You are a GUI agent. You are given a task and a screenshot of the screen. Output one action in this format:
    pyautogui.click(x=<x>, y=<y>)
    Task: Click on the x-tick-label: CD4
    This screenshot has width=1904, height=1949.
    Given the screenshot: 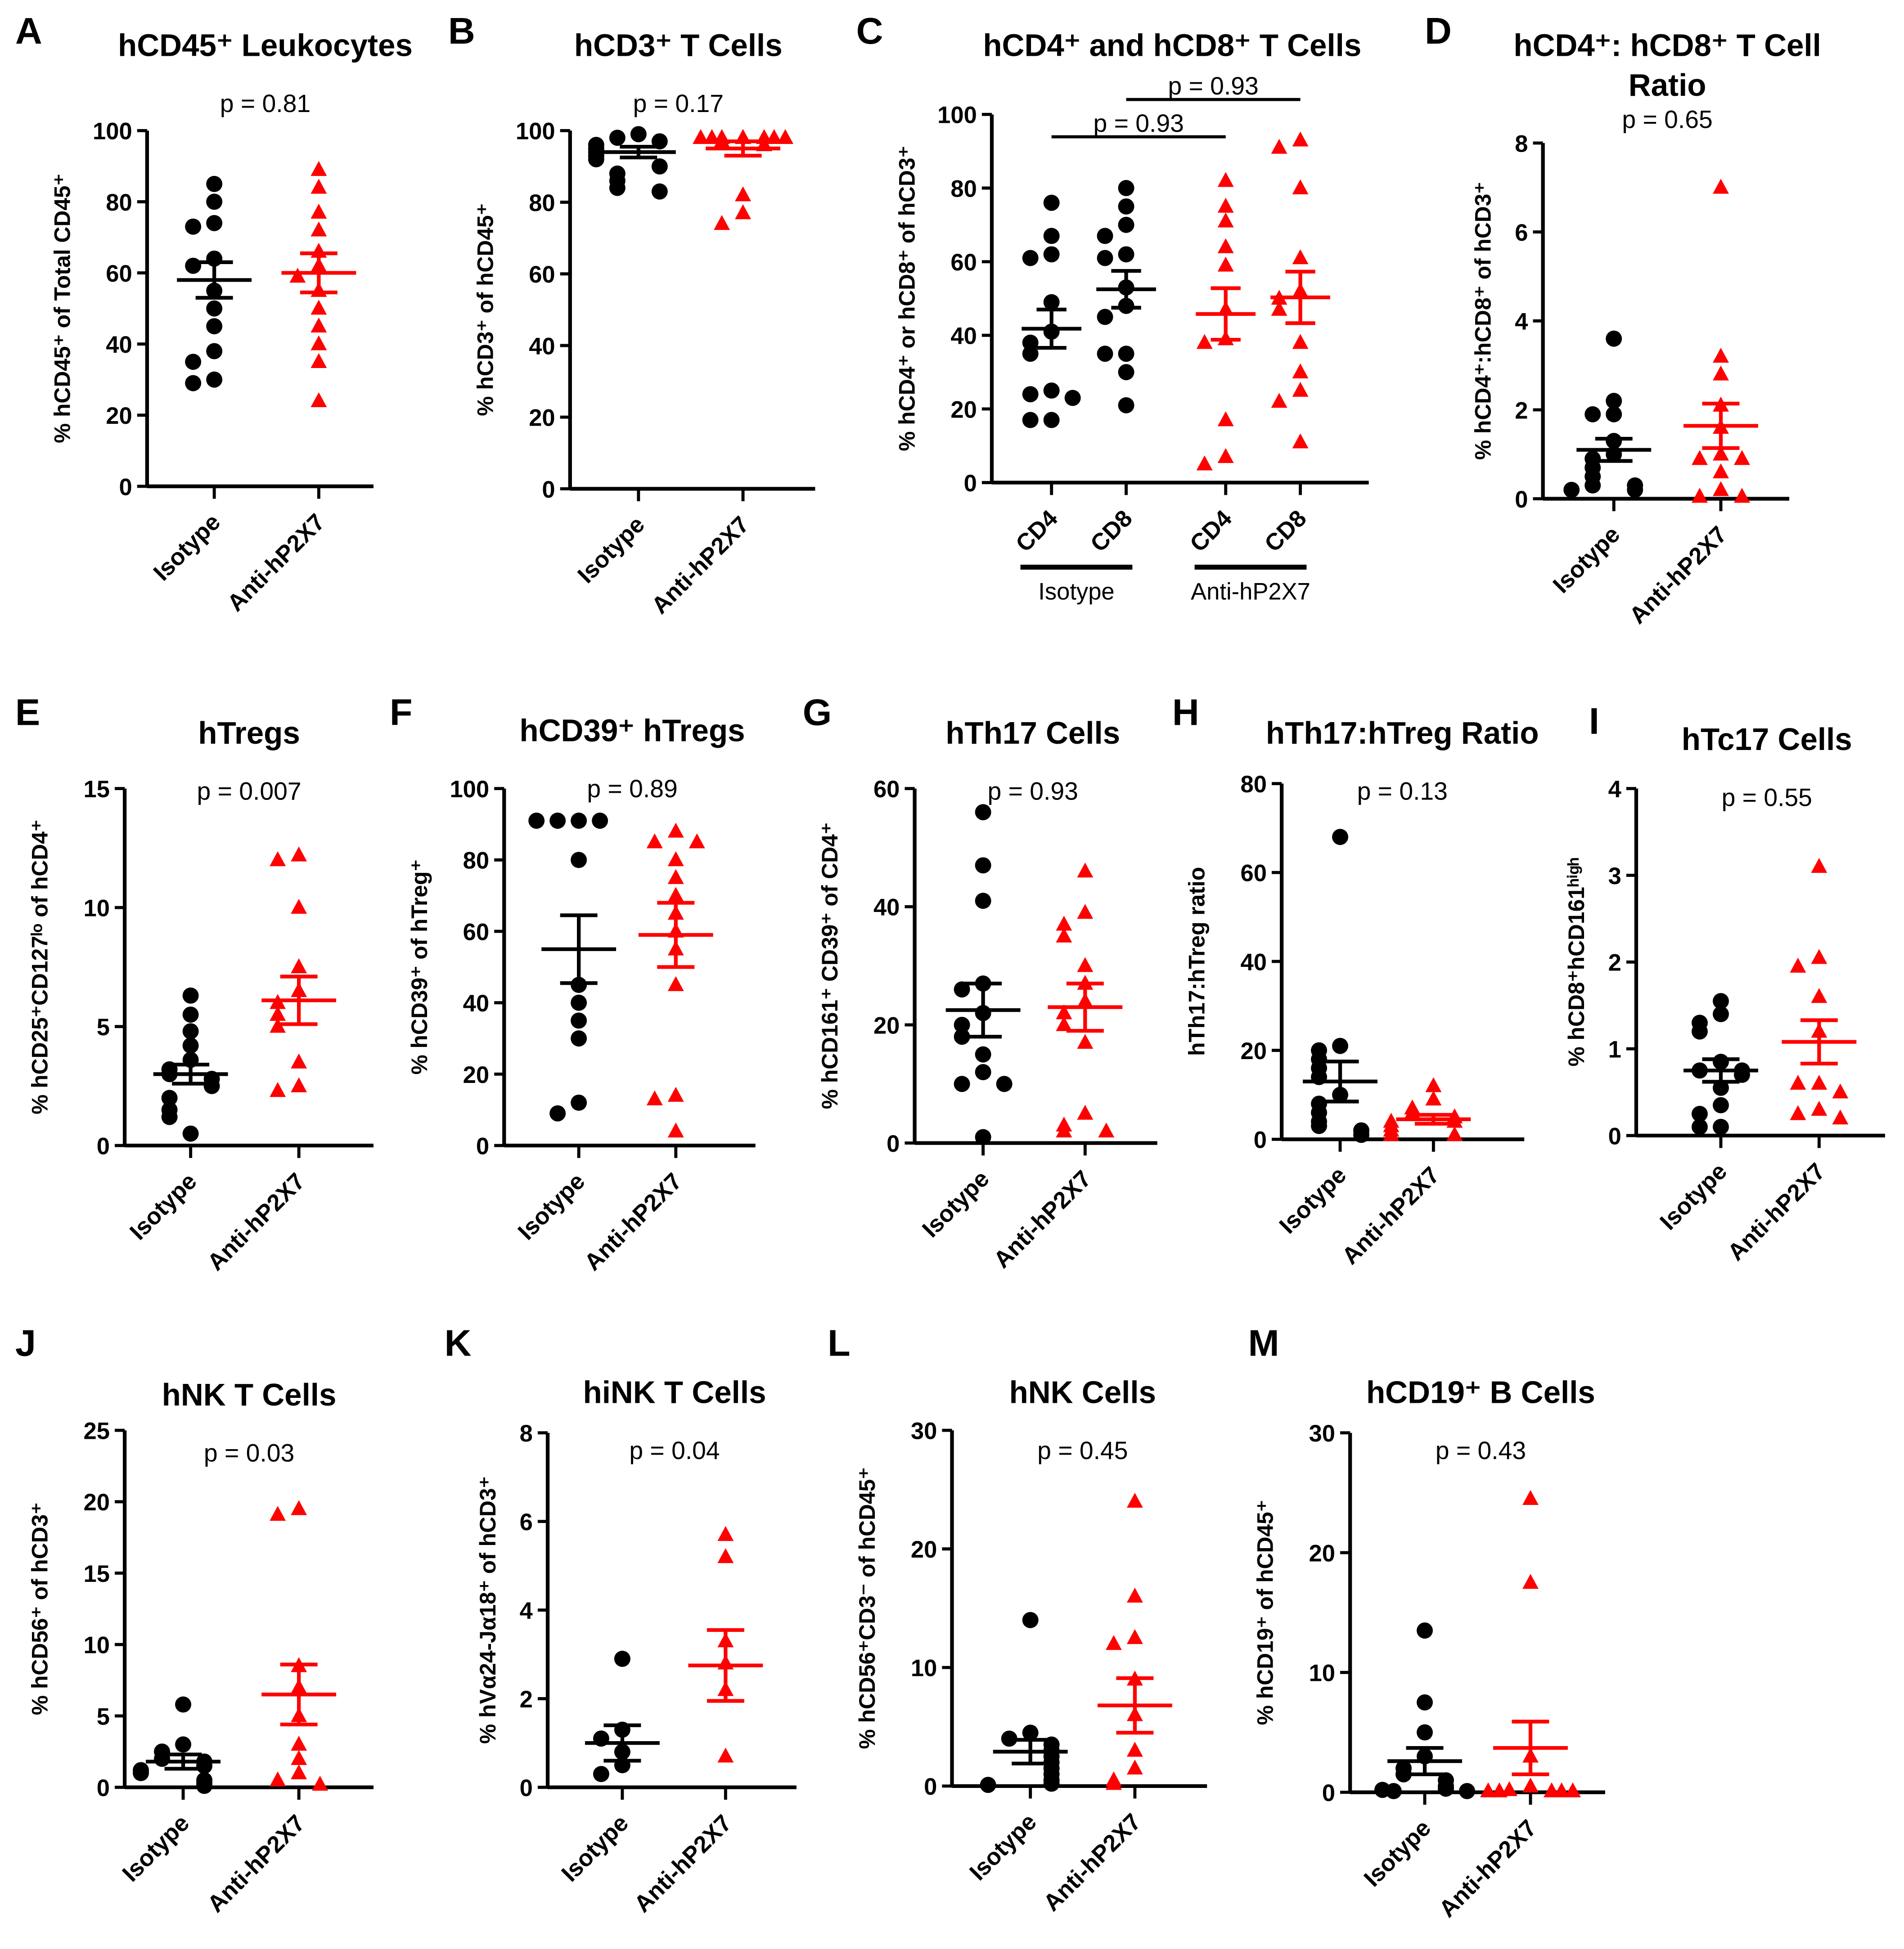 What is the action you would take?
    pyautogui.click(x=1037, y=531)
    